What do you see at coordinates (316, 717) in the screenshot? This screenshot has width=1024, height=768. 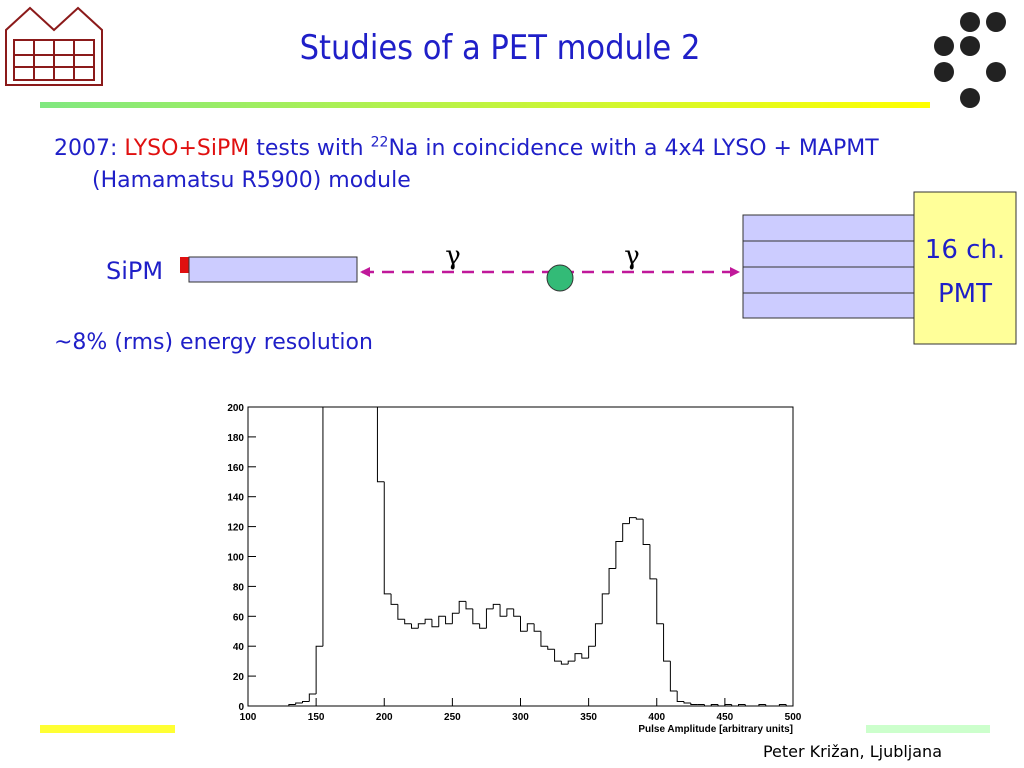 I see `x-tick-label: 150` at bounding box center [316, 717].